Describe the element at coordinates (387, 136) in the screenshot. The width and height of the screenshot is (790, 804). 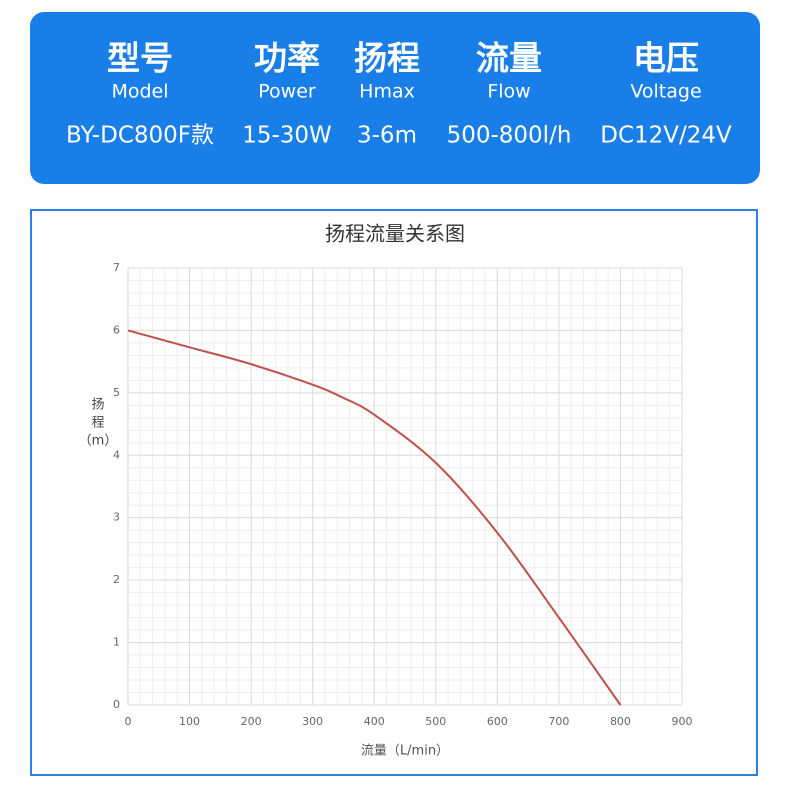
I see `spec-value: 3-6m` at that location.